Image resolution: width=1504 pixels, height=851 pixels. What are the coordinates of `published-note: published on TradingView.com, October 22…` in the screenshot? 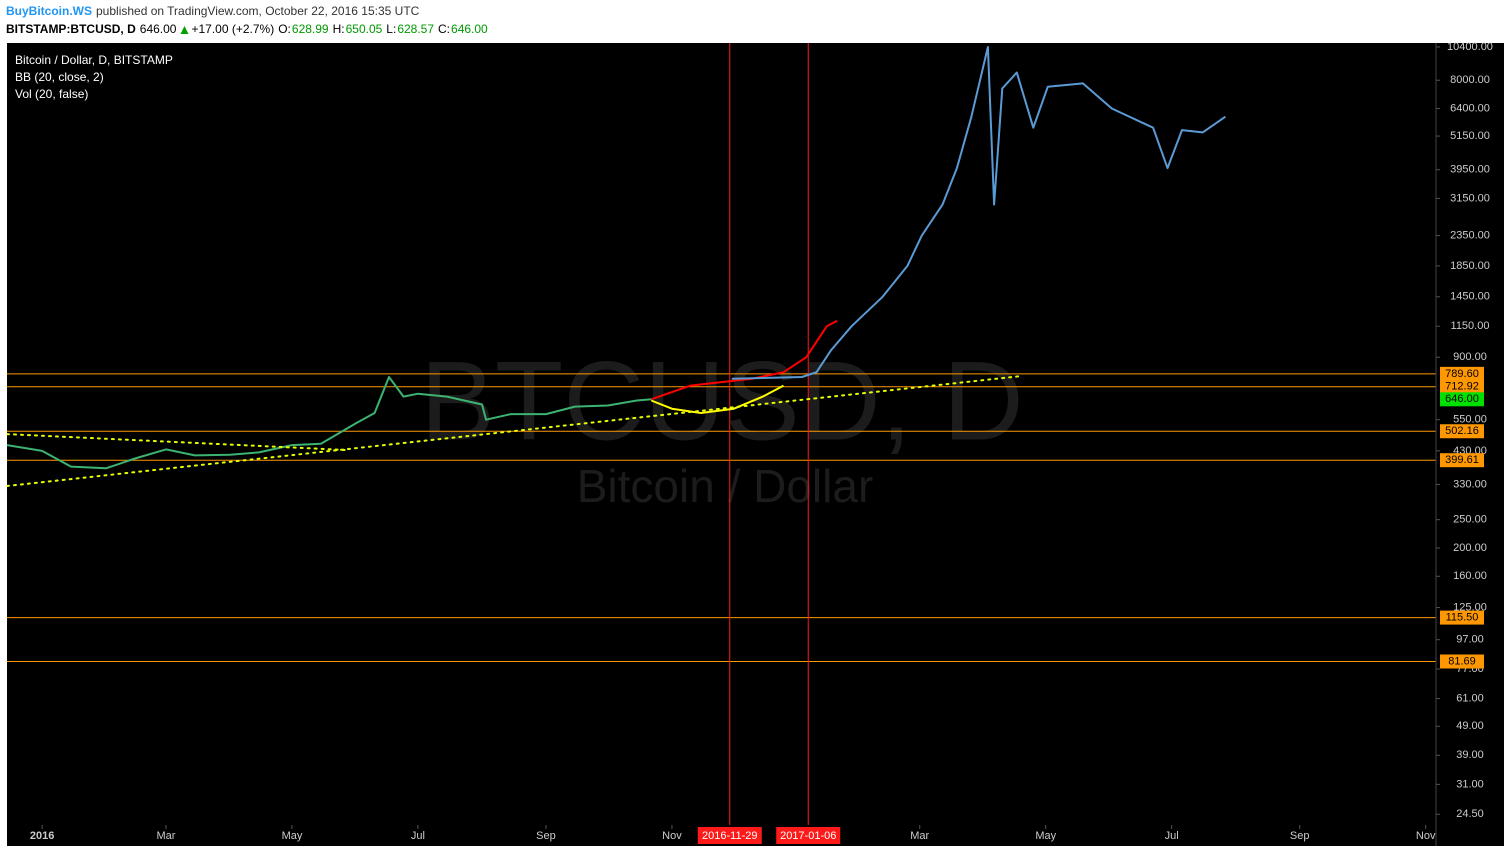 It's located at (258, 11).